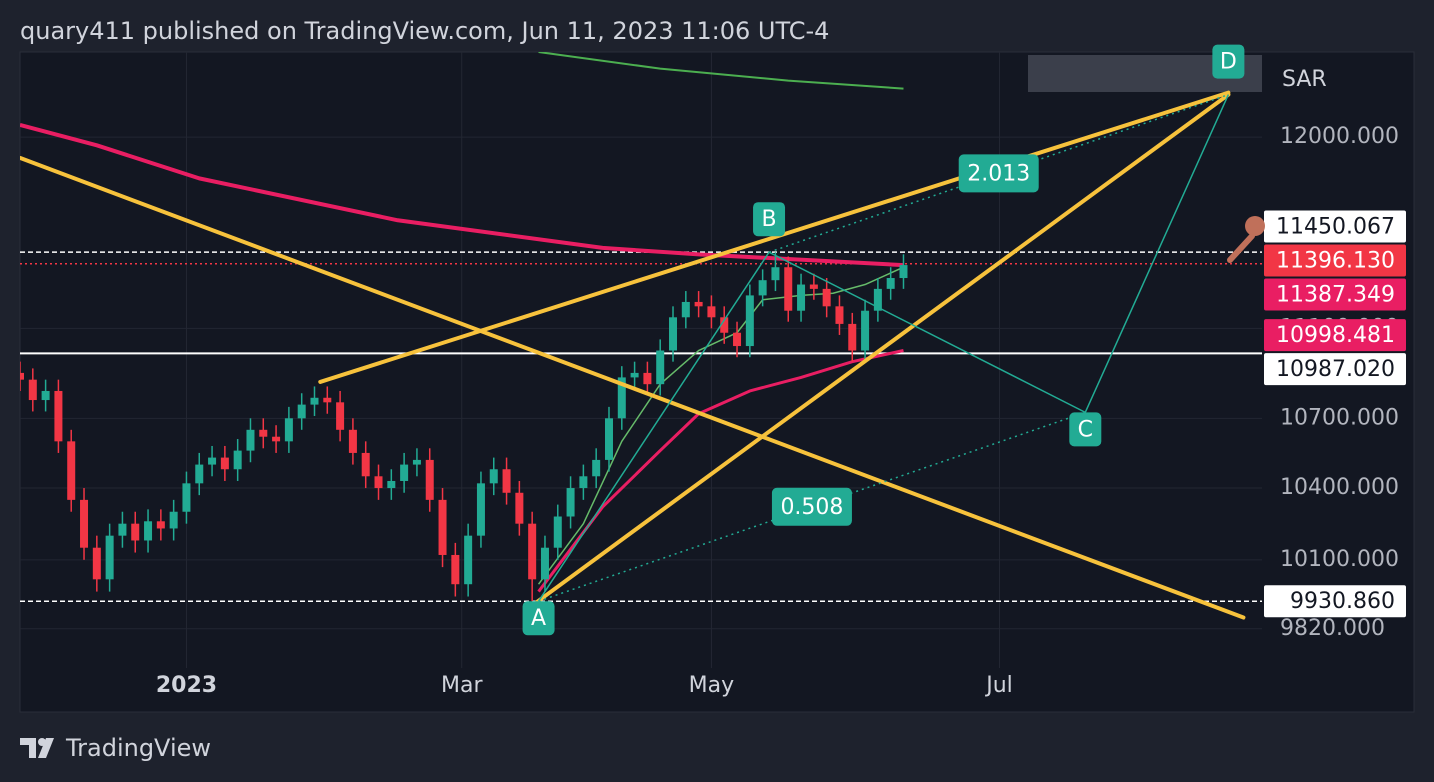 This screenshot has width=1434, height=782. What do you see at coordinates (998, 685) in the screenshot?
I see `x-tick-label: Jul` at bounding box center [998, 685].